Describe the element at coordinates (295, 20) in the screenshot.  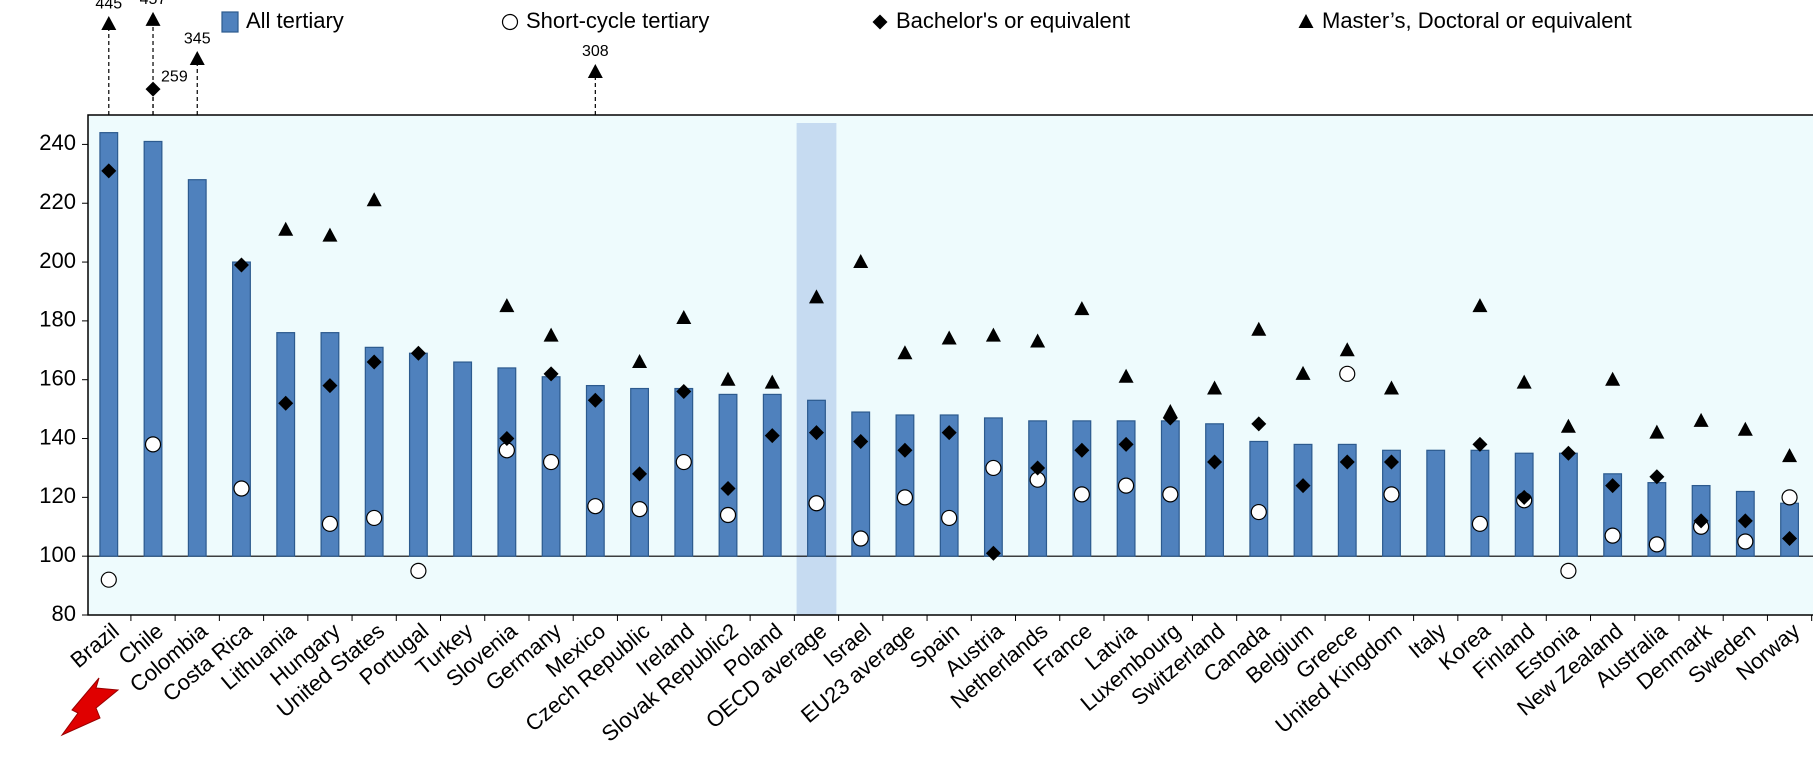
I see `legend-label: All tertiary` at that location.